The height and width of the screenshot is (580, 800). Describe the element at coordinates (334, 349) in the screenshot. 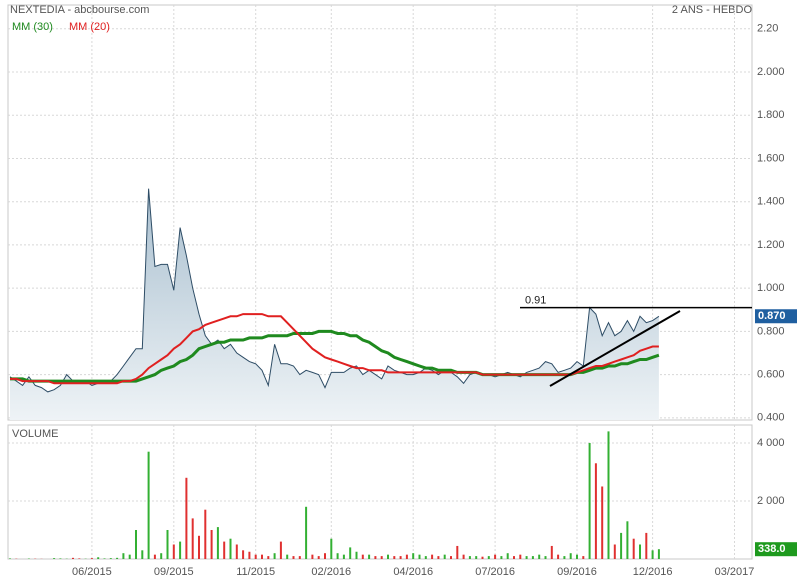

I see `moving-average-line` at that location.